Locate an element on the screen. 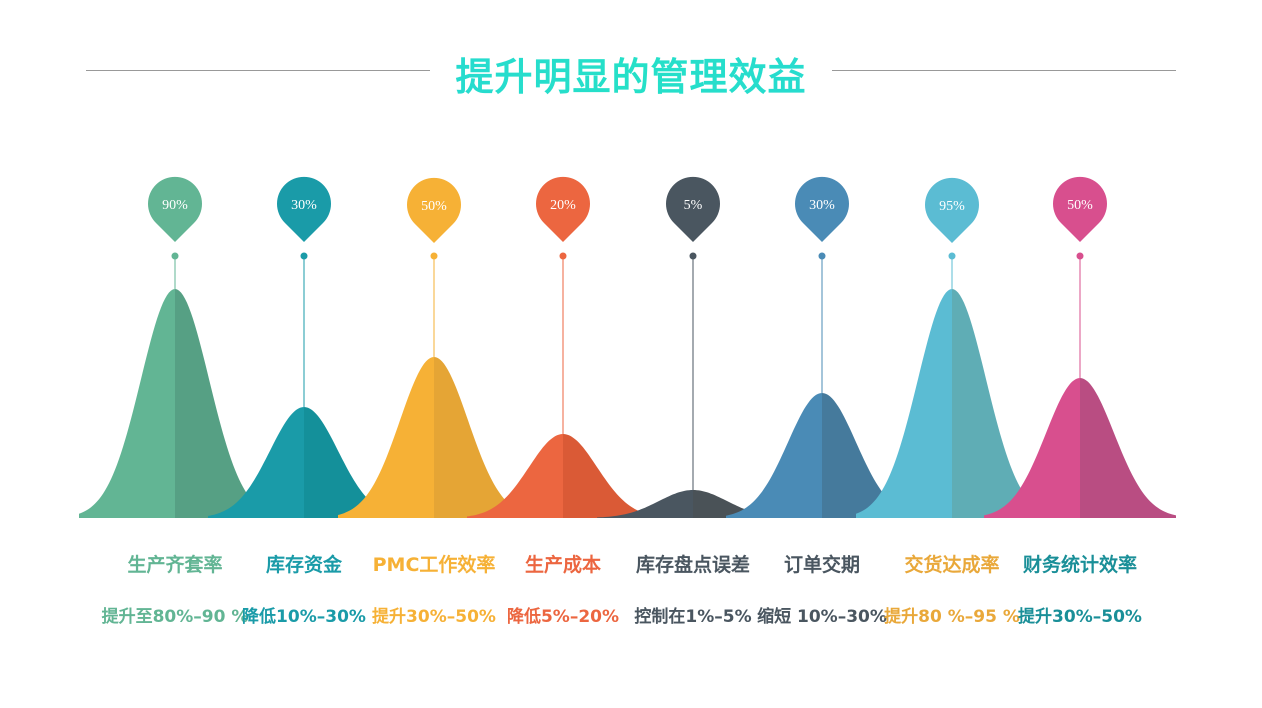  category-label: 生产成本 is located at coordinates (562, 565).